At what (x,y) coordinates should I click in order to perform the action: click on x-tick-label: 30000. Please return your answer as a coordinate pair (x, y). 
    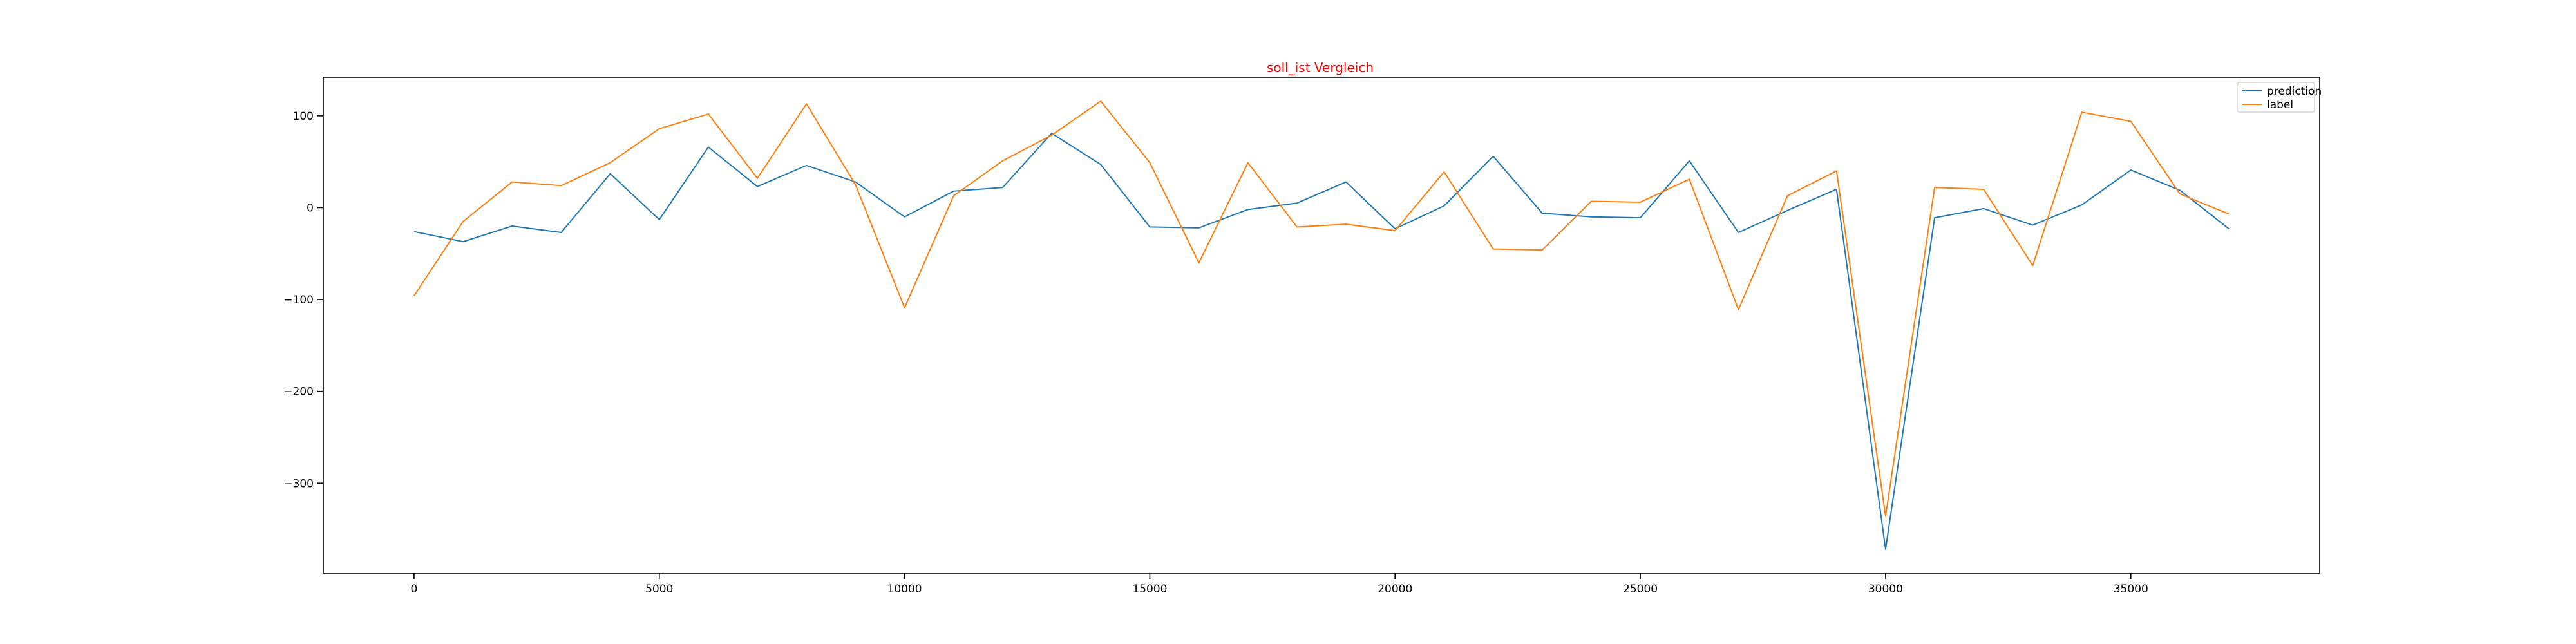
    Looking at the image, I should click on (1886, 589).